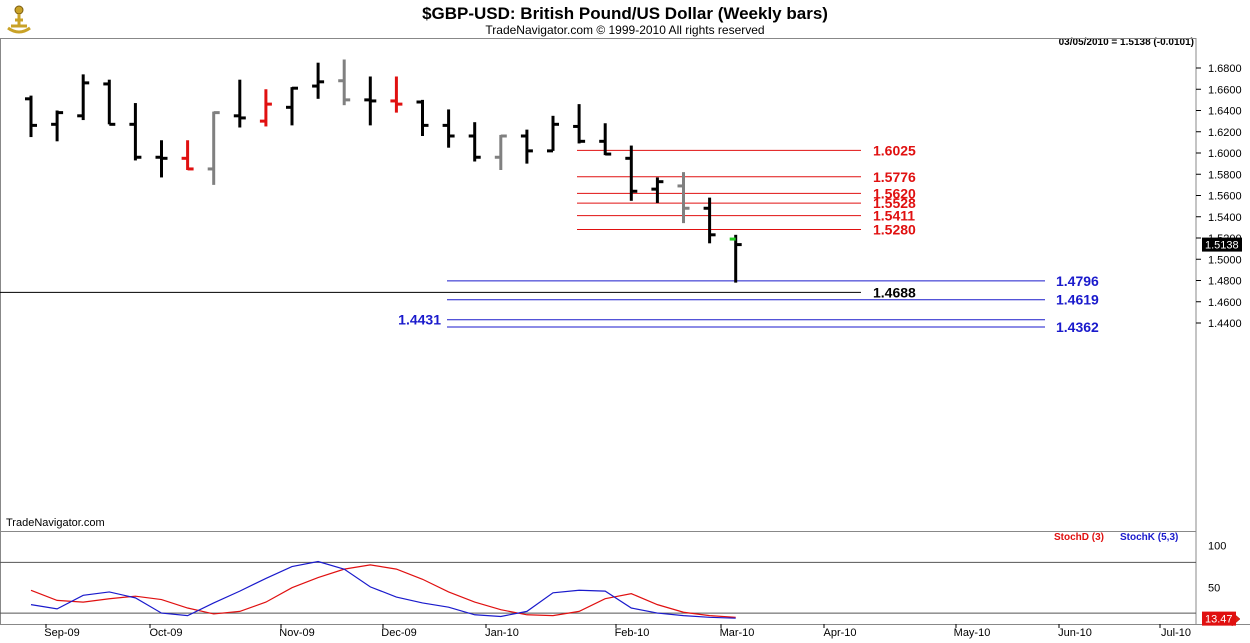 This screenshot has height=643, width=1250. What do you see at coordinates (1225, 197) in the screenshot?
I see `y-tick-label: 1.5600` at bounding box center [1225, 197].